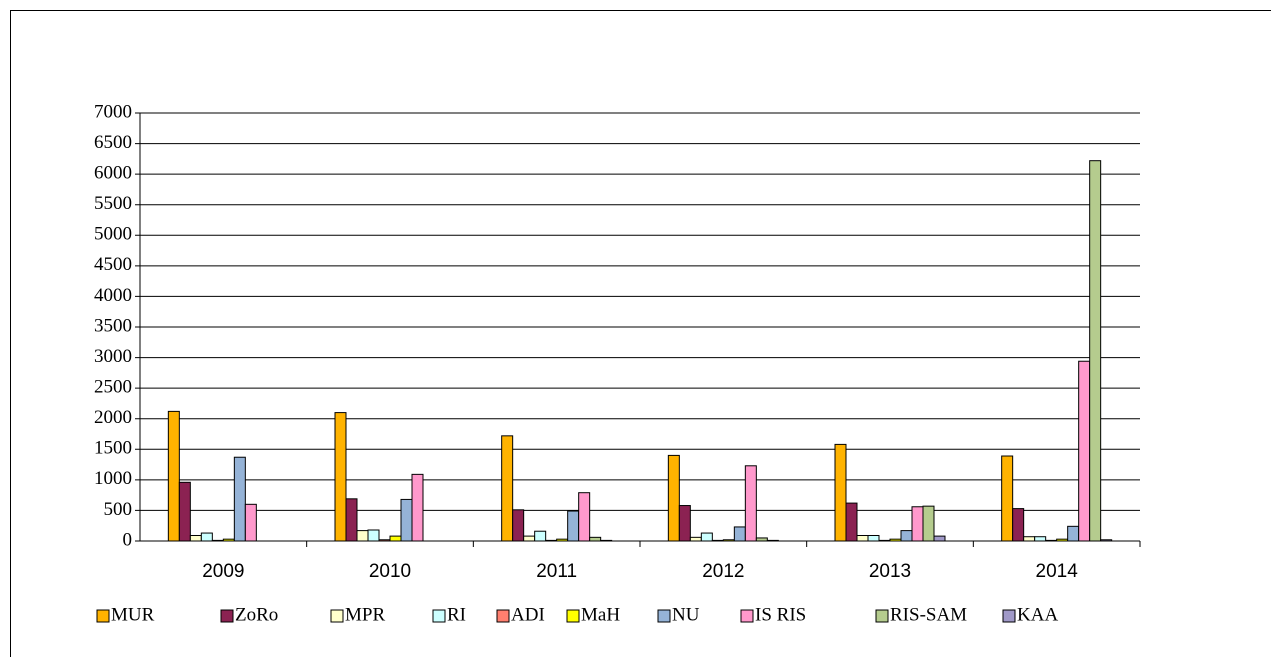  What do you see at coordinates (118, 509) in the screenshot?
I see `y-tick-label: 500` at bounding box center [118, 509].